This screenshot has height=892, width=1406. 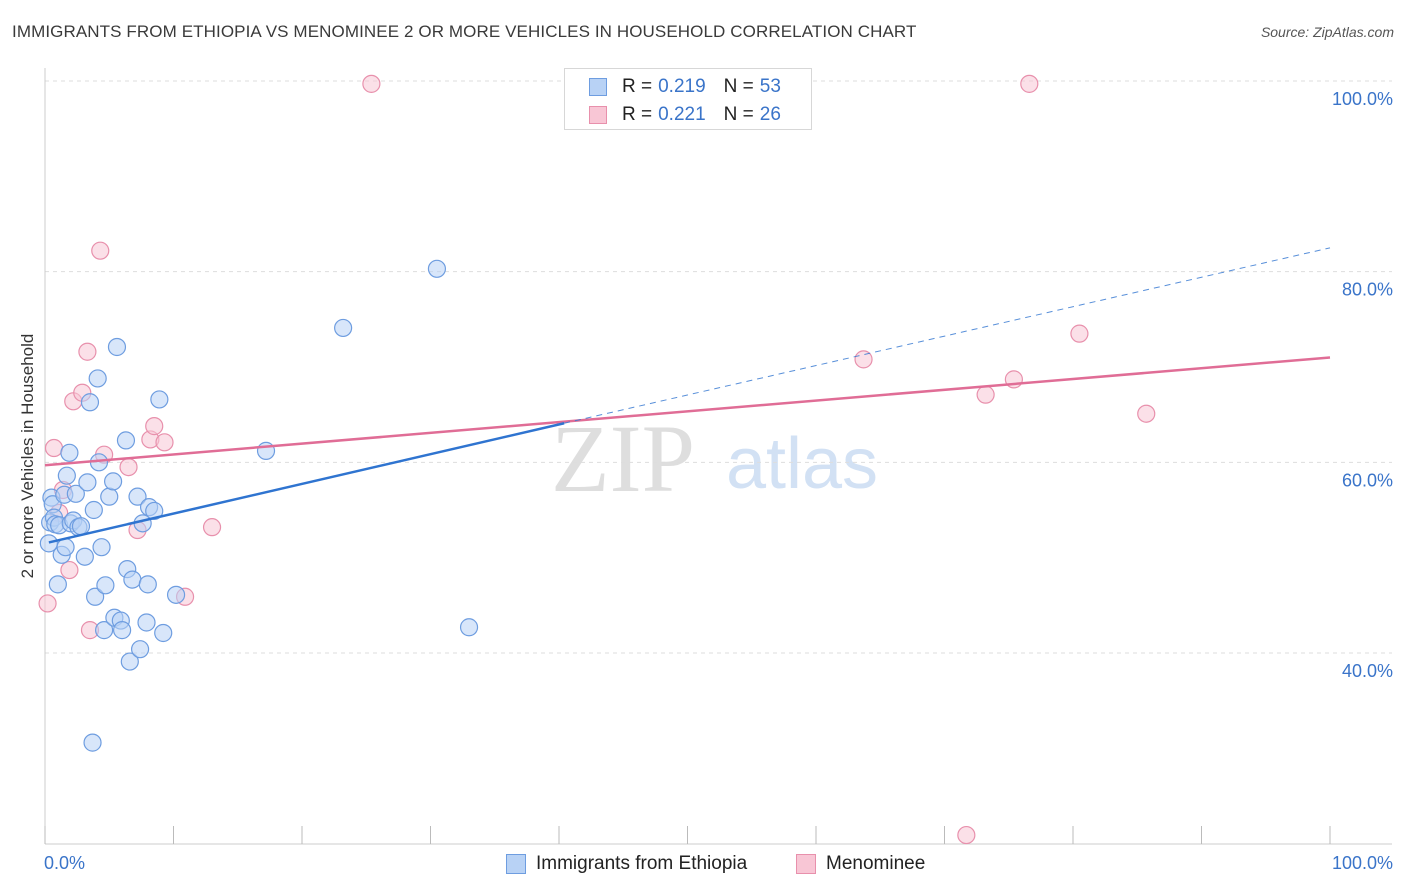 I want to click on y-tick-label: 60.0%, so click(x=1367, y=480).